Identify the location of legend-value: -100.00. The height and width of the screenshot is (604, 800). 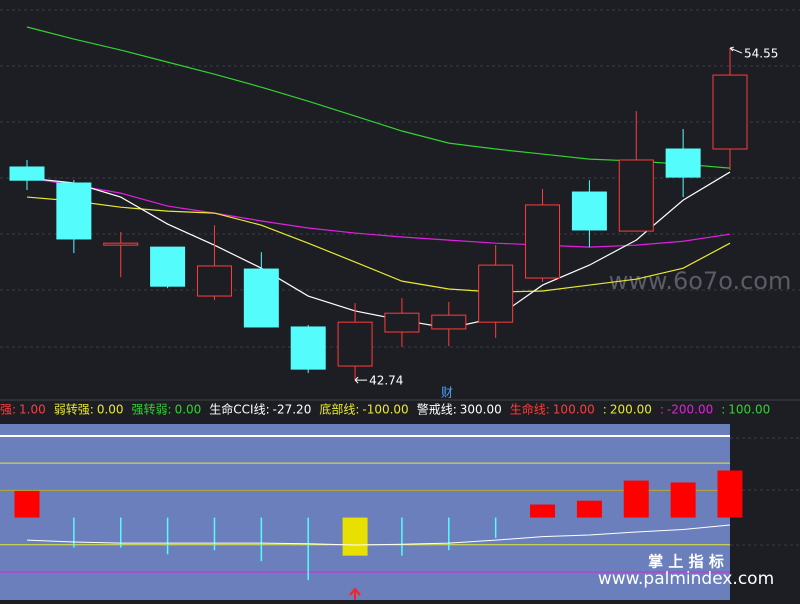
(385, 410).